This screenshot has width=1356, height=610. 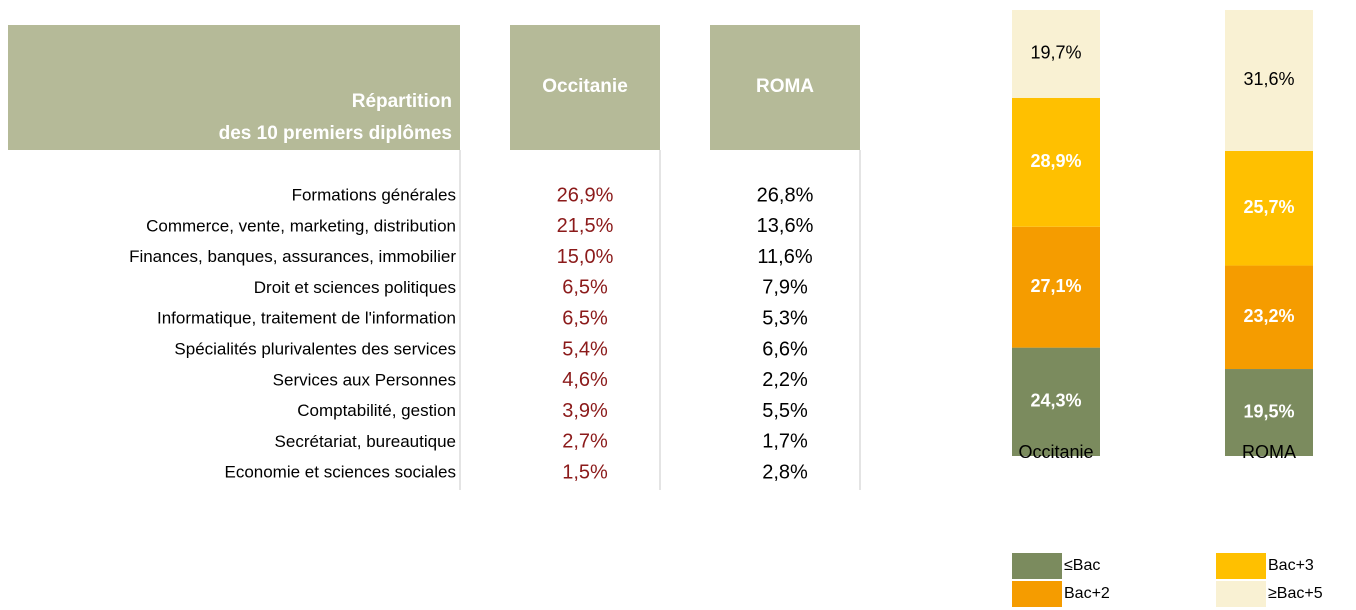 I want to click on legend-label: ≥Bac+5, so click(x=1295, y=593).